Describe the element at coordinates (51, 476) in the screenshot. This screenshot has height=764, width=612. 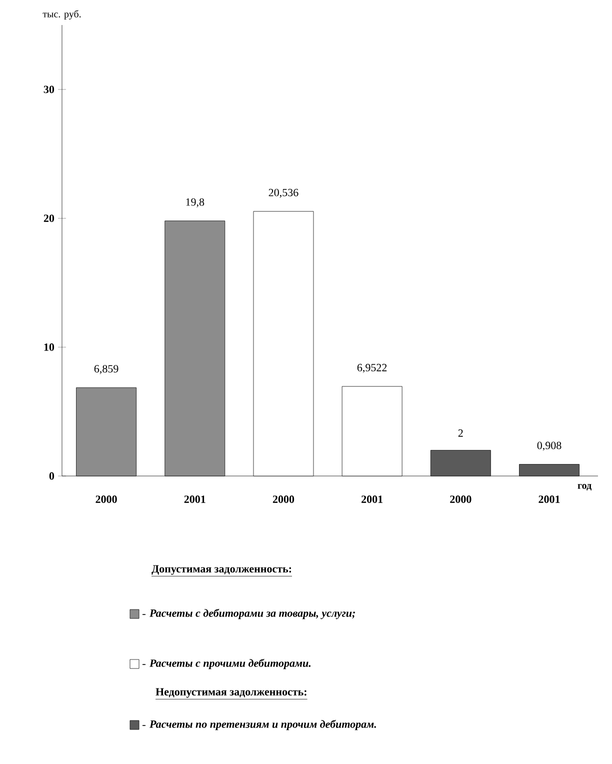
I see `y-tick-label: 0` at that location.